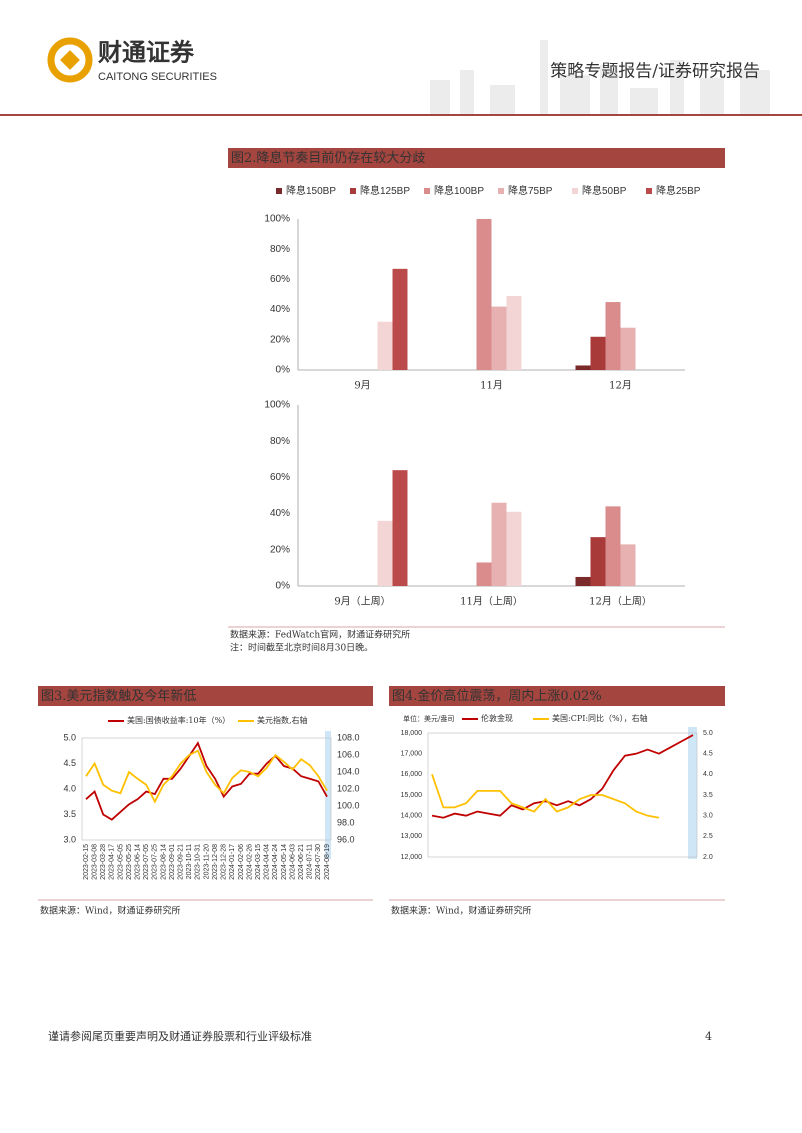 This screenshot has width=802, height=1133. Describe the element at coordinates (103, 862) in the screenshot. I see `x-tick-label: 2023-03-28` at that location.